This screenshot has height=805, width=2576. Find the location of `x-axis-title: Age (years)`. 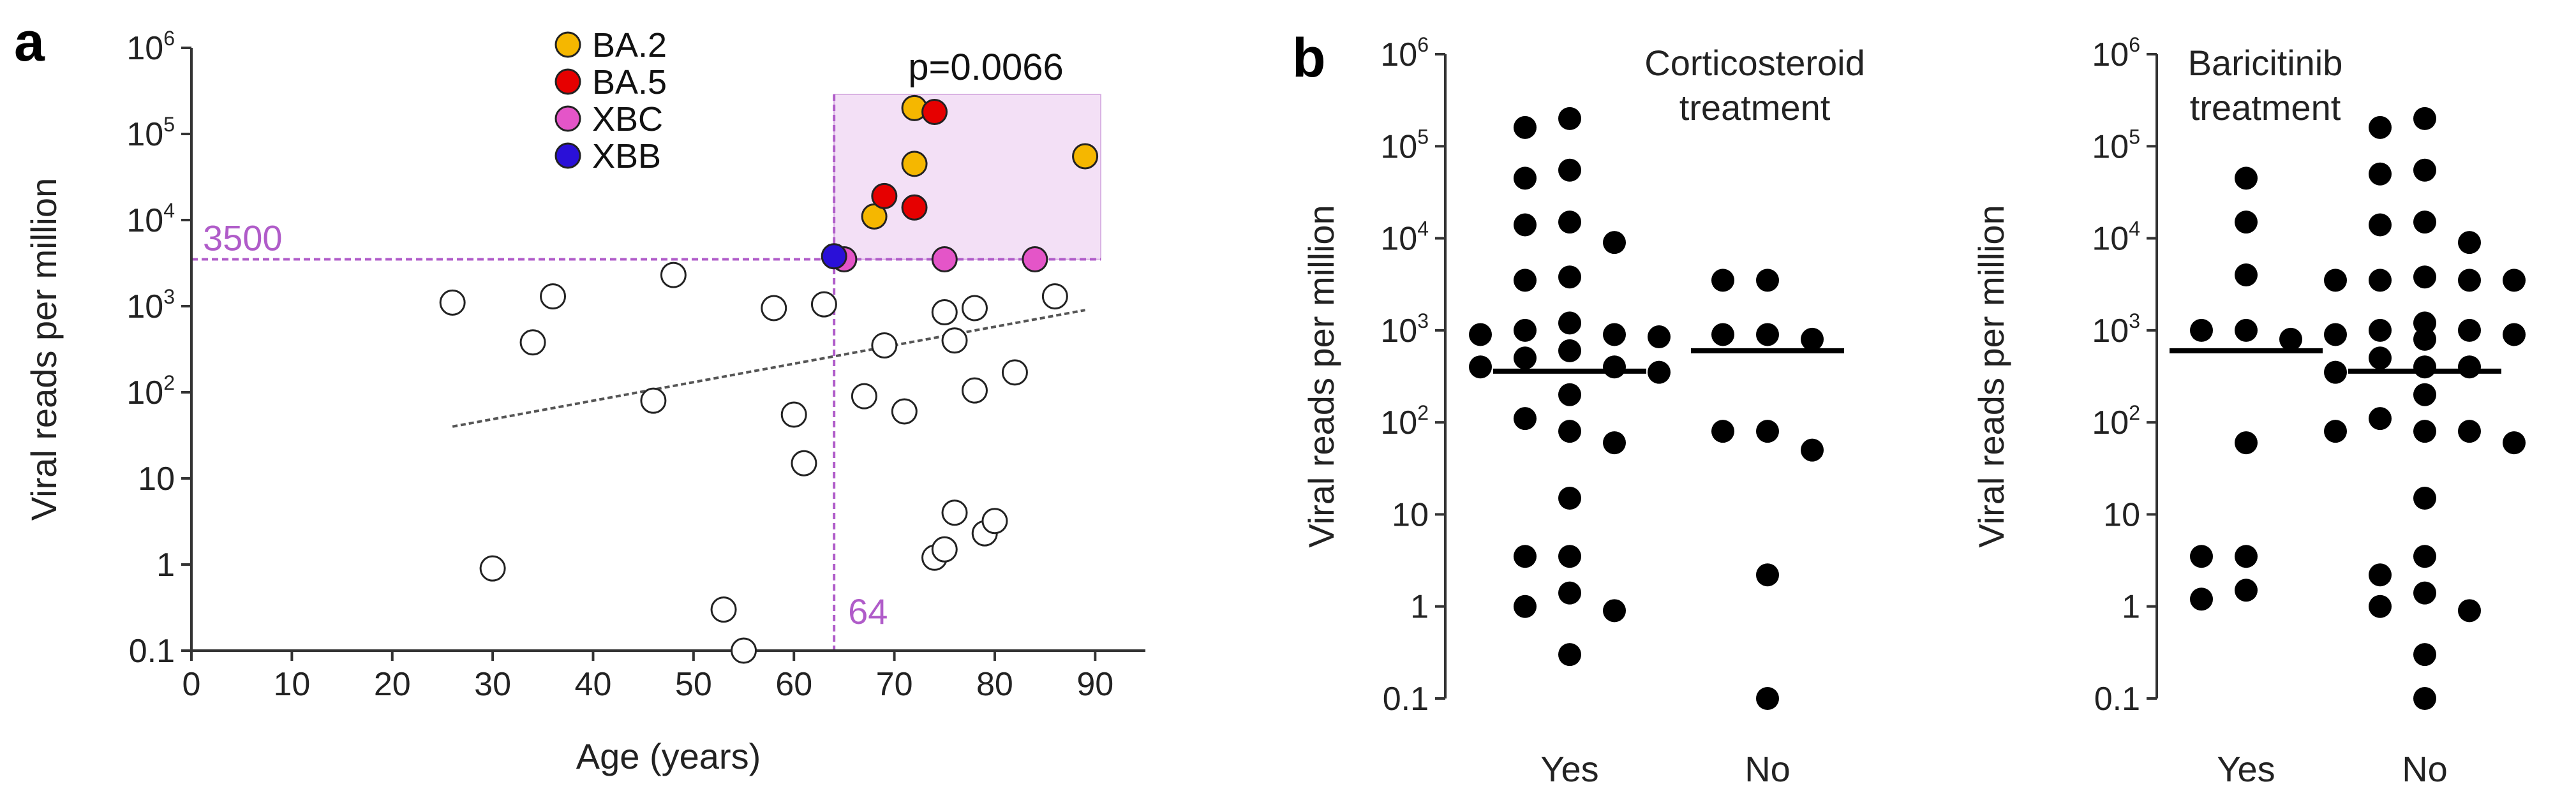

x-axis-title: Age (years) is located at coordinates (668, 756).